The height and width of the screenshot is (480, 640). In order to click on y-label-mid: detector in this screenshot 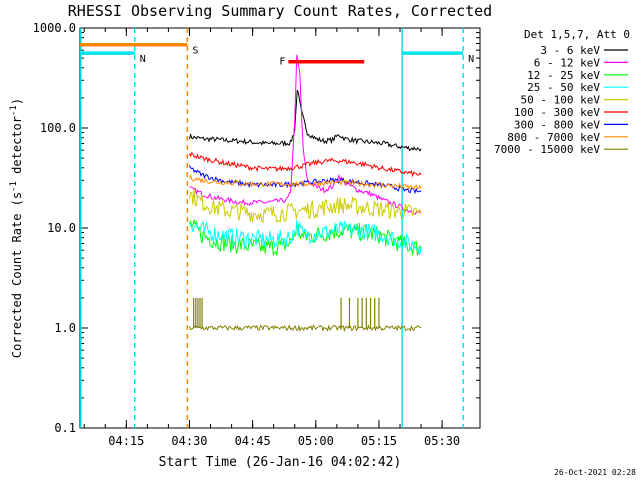, I will do `click(17, 148)`.